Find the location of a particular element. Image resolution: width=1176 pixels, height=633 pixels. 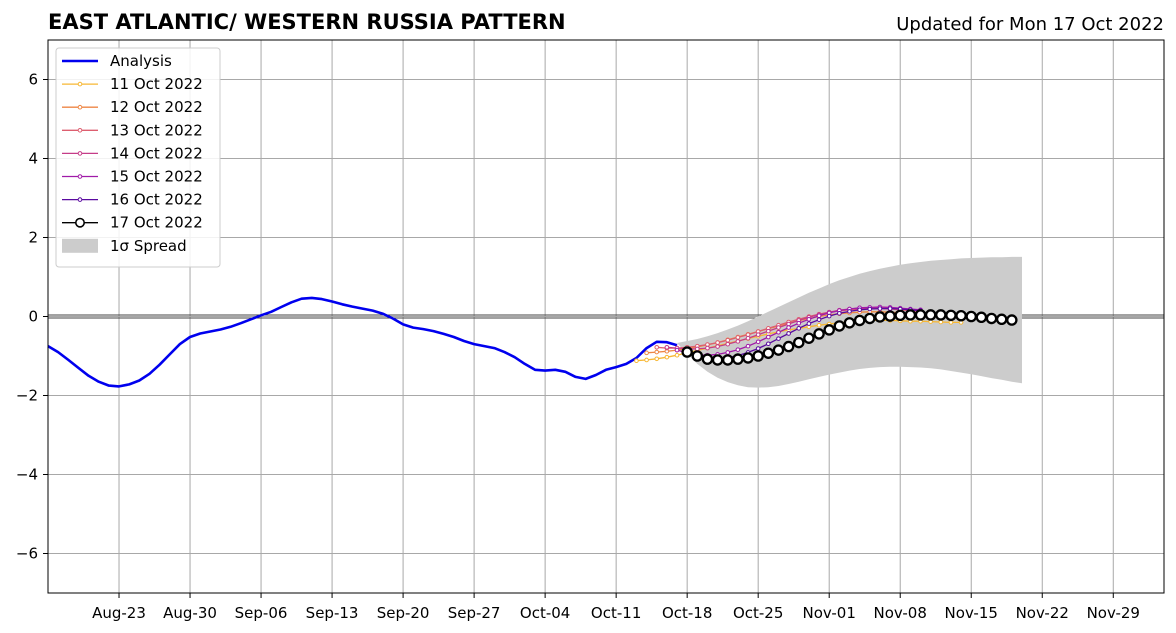

legend-box is located at coordinates (138, 157).